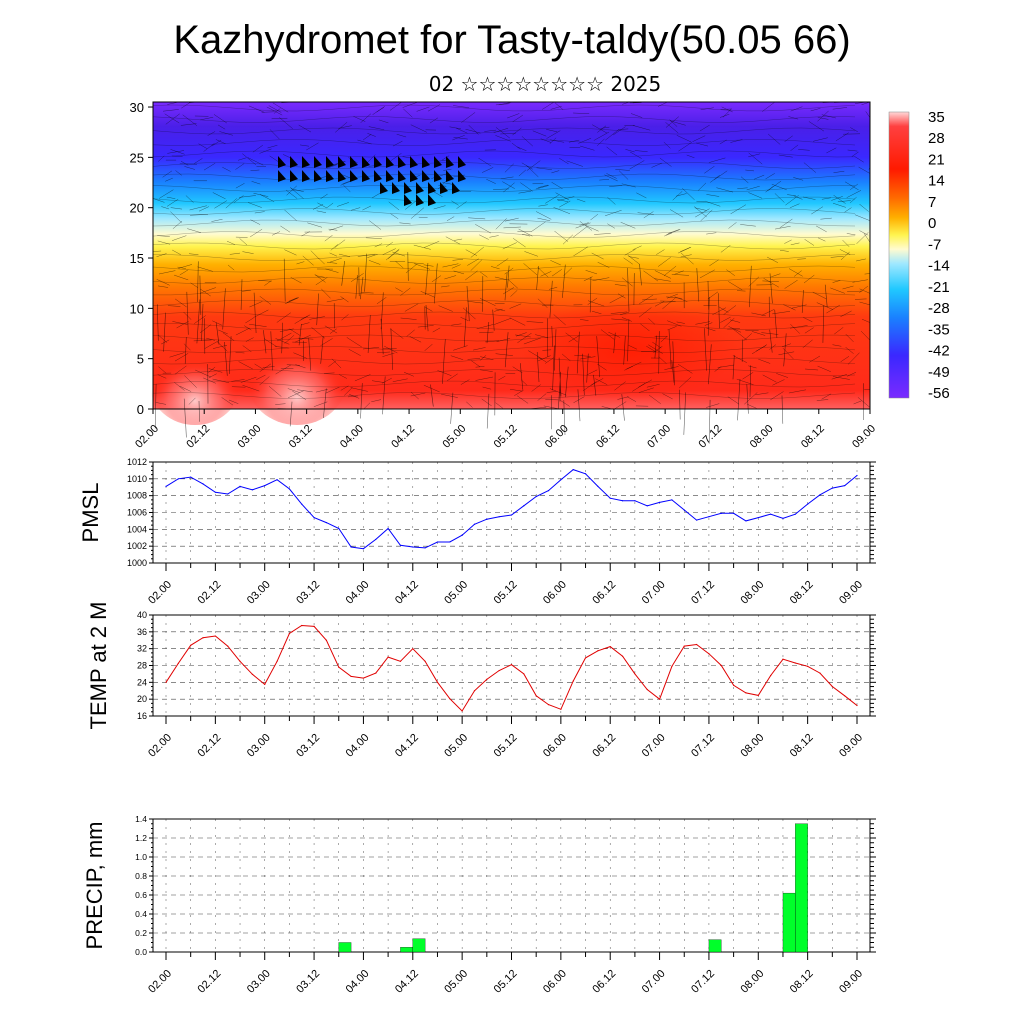 The width and height of the screenshot is (1024, 1024). I want to click on wind-barbs, so click(372, 181).